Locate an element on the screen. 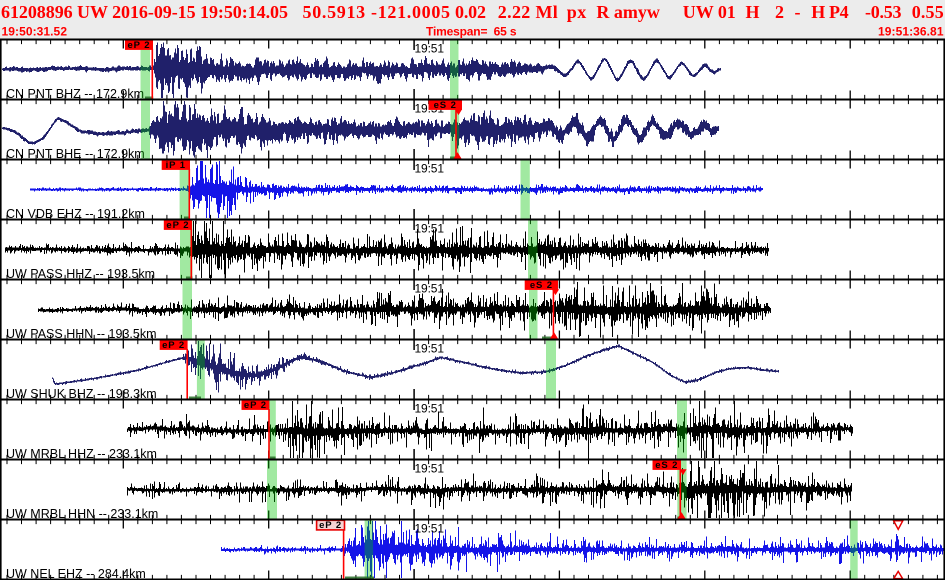  svg-text: H is located at coordinates (753, 12).